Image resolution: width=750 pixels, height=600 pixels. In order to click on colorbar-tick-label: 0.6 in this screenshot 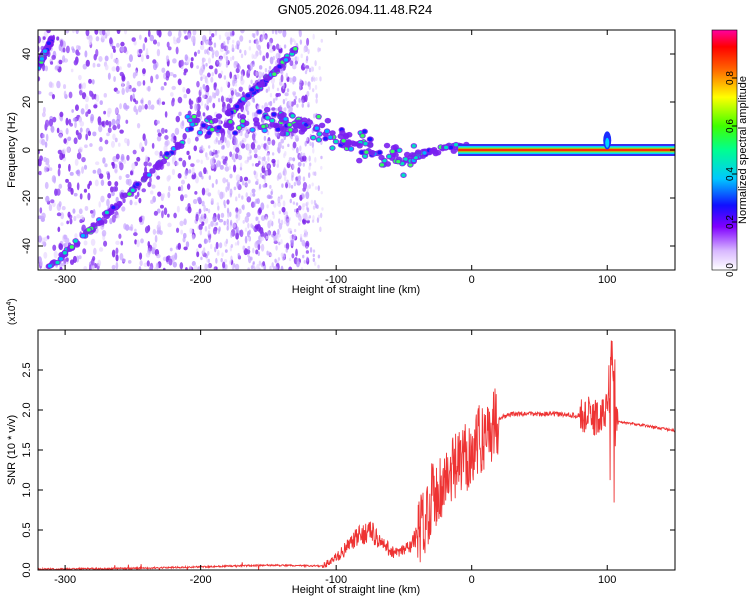, I will do `click(730, 126)`.